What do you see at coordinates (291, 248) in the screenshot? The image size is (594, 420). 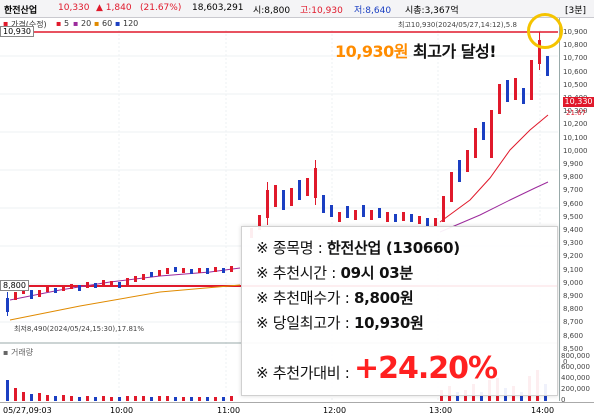 I see `info-label-name: ※ 종목명 :` at bounding box center [291, 248].